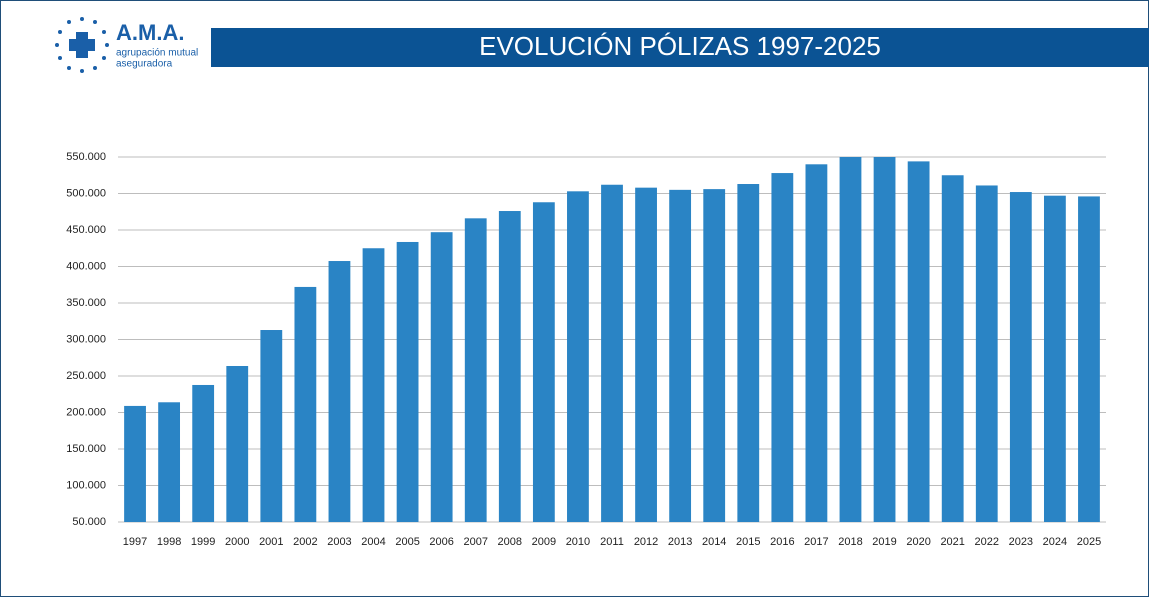  What do you see at coordinates (475, 542) in the screenshot?
I see `x-tick-label: 2007` at bounding box center [475, 542].